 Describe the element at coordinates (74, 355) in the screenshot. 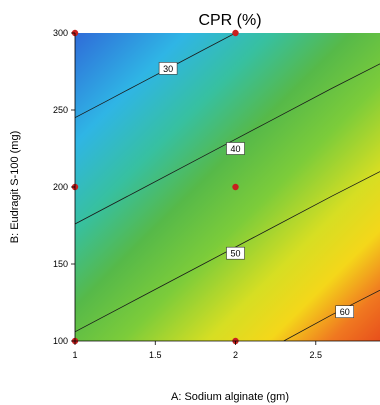

I see `x-tick-label: 1` at that location.